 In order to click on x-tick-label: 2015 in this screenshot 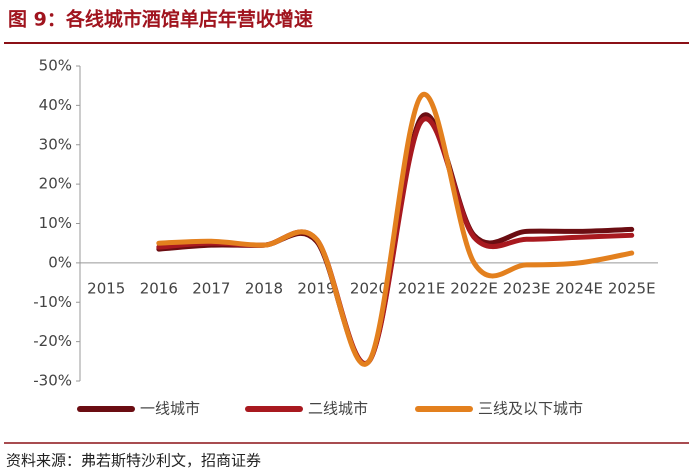, I will do `click(106, 288)`.